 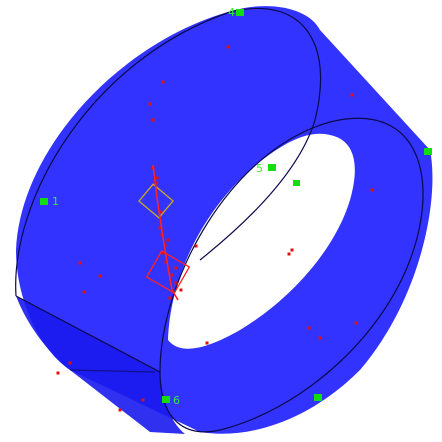 What do you see at coordinates (168, 272) in the screenshot?
I see `red-frame` at bounding box center [168, 272].